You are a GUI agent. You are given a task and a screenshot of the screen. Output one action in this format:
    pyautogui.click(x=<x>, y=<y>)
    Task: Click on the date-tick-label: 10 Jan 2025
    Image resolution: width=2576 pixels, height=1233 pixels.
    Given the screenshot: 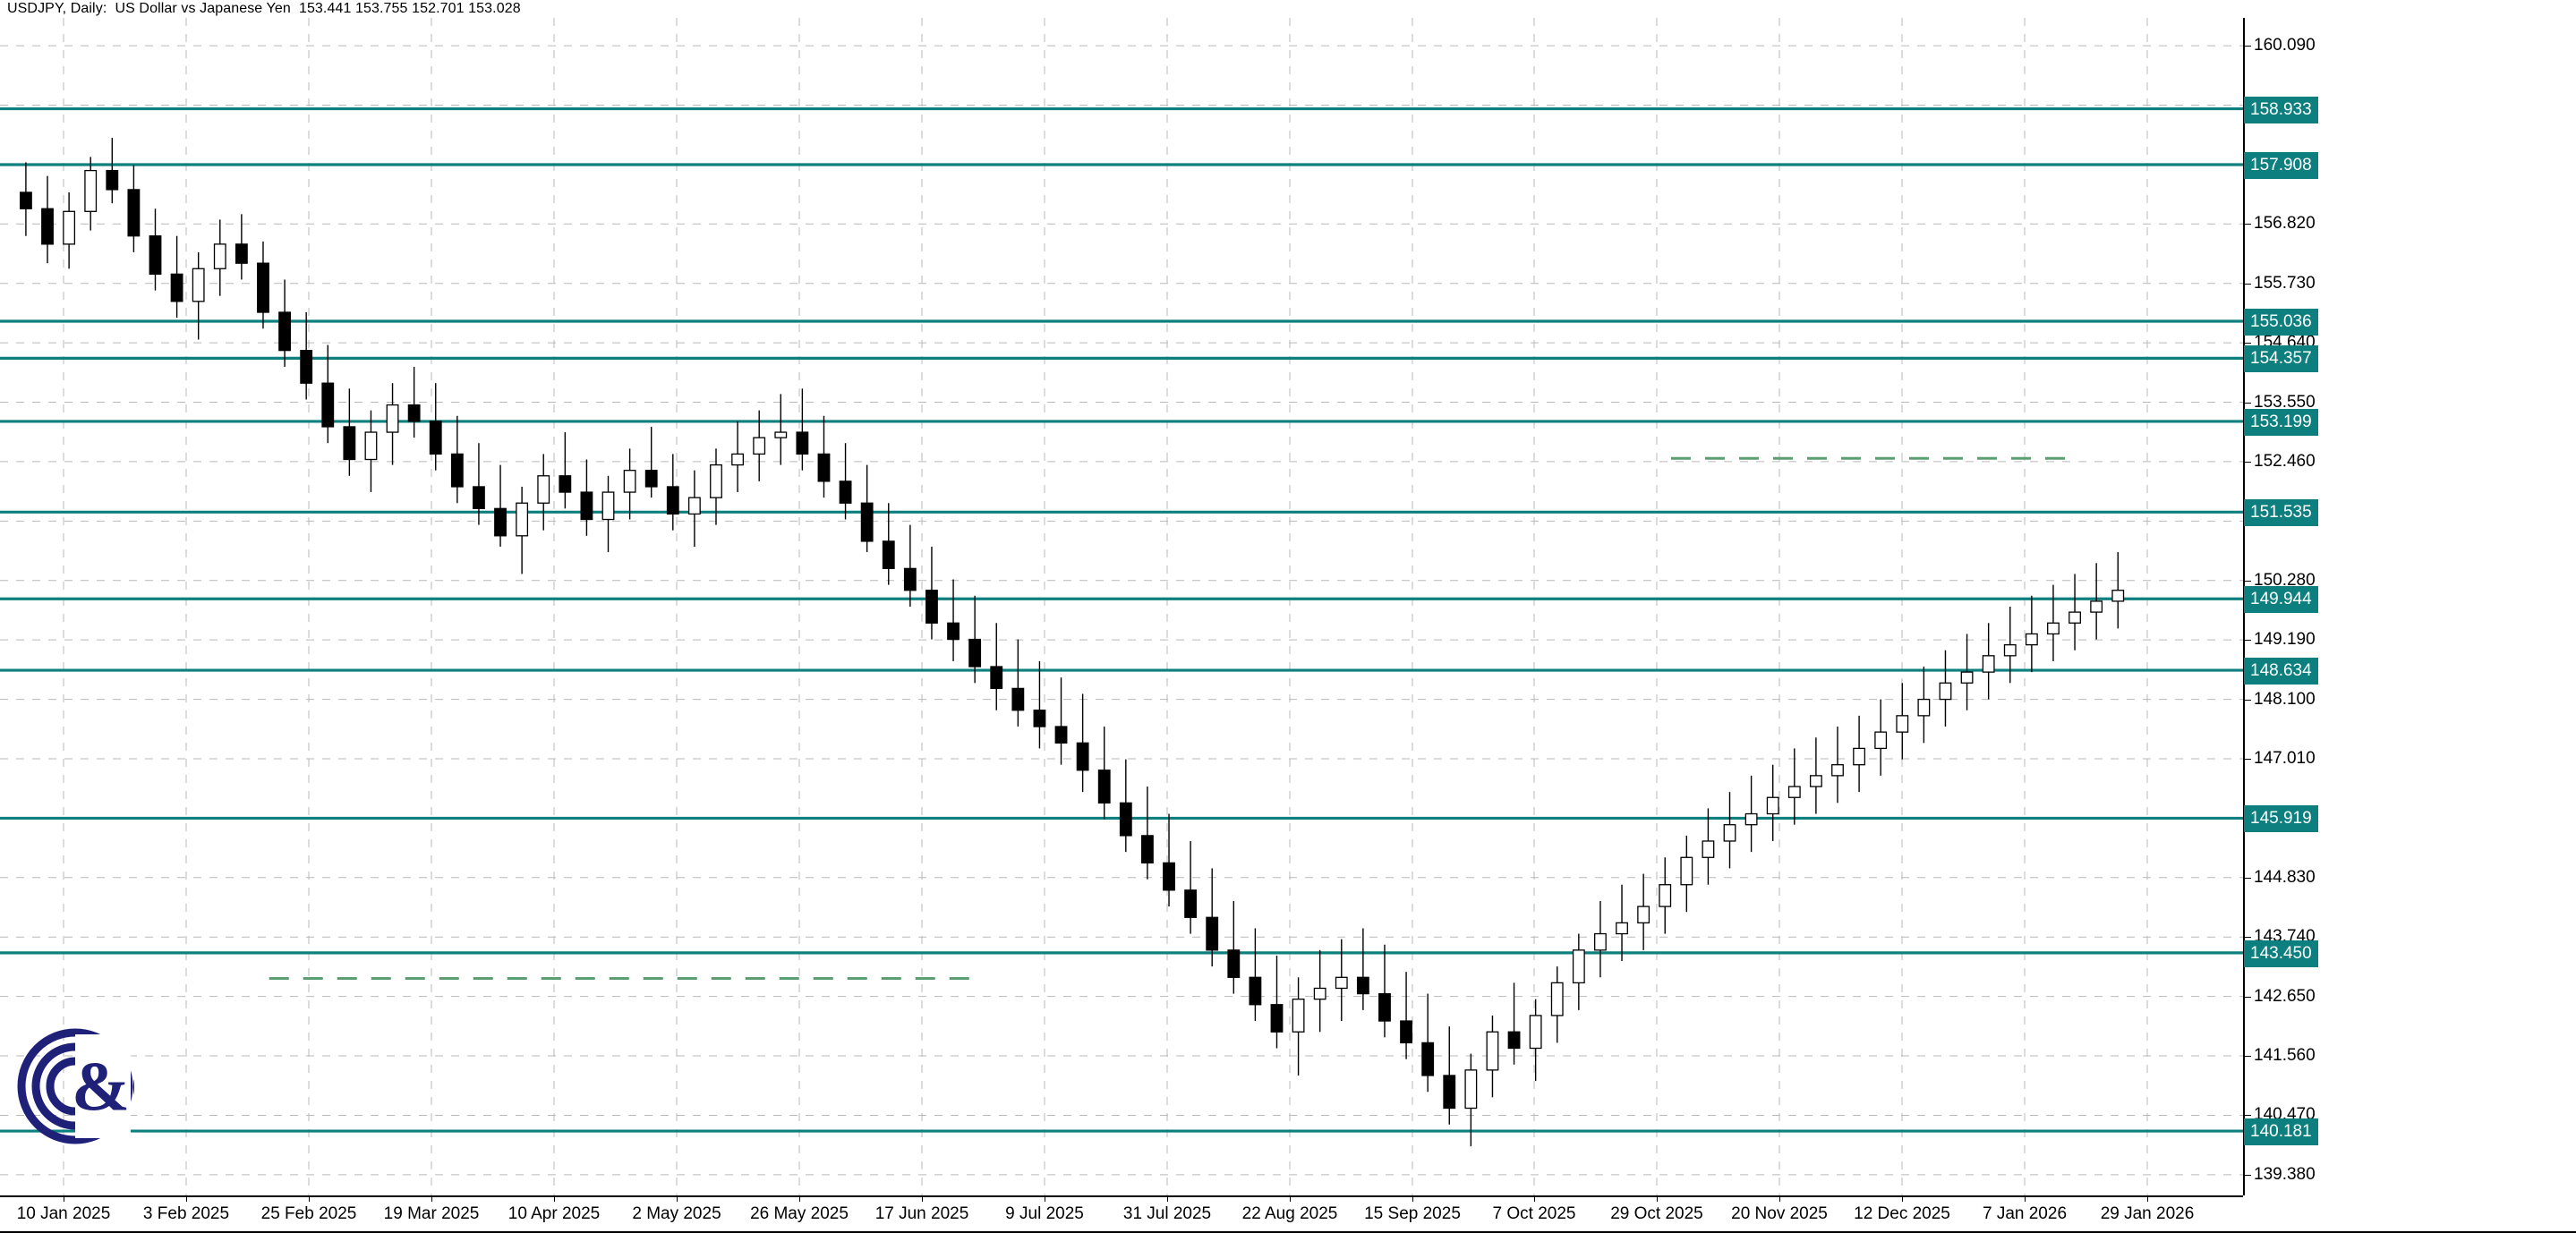 What is the action you would take?
    pyautogui.click(x=63, y=1213)
    